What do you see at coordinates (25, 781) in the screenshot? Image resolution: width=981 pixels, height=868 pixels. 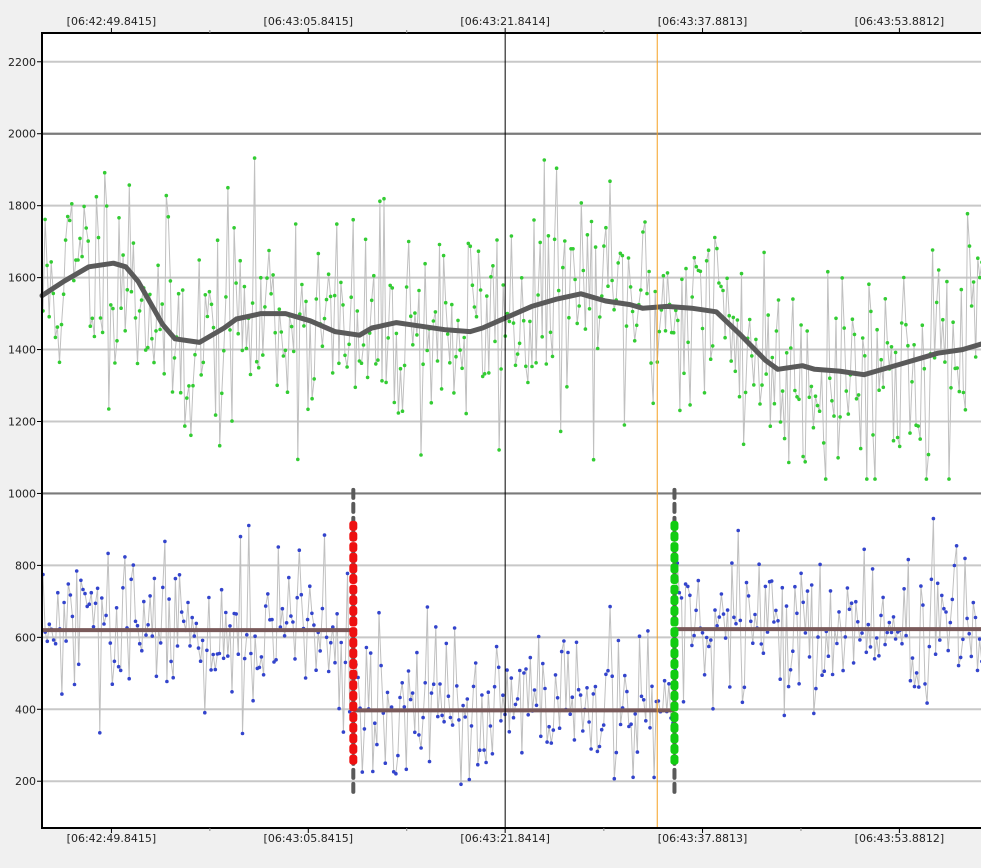 I see `y-tick-label: 200` at bounding box center [25, 781].